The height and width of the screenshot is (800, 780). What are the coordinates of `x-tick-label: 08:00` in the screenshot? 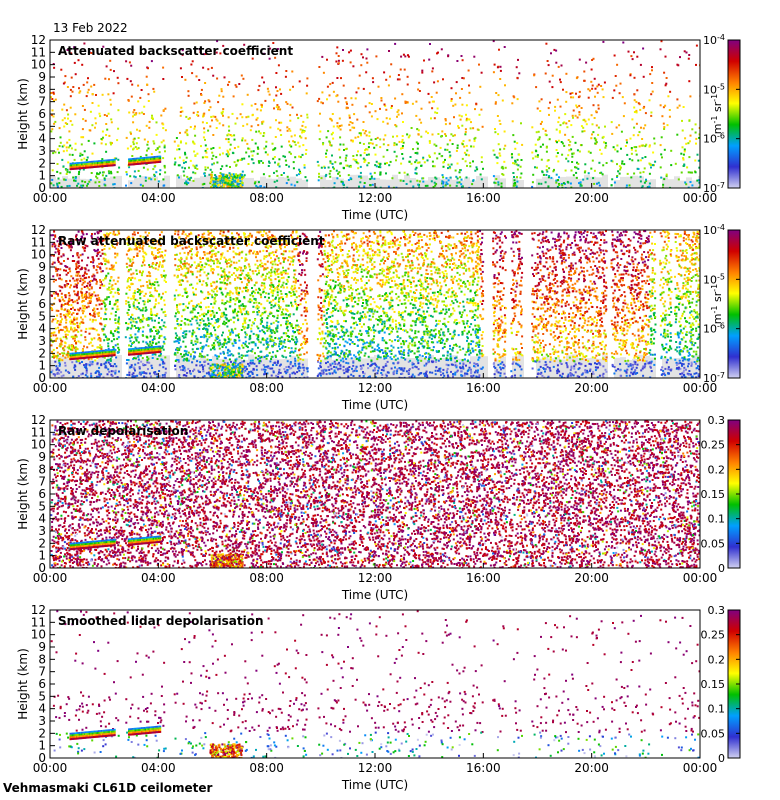 It's located at (266, 198).